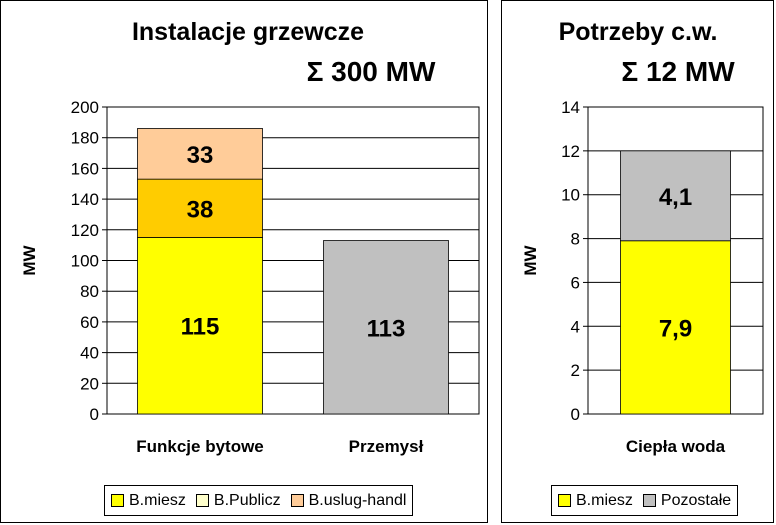 This screenshot has height=525, width=776. What do you see at coordinates (85, 199) in the screenshot?
I see `y-tick-label: 140` at bounding box center [85, 199].